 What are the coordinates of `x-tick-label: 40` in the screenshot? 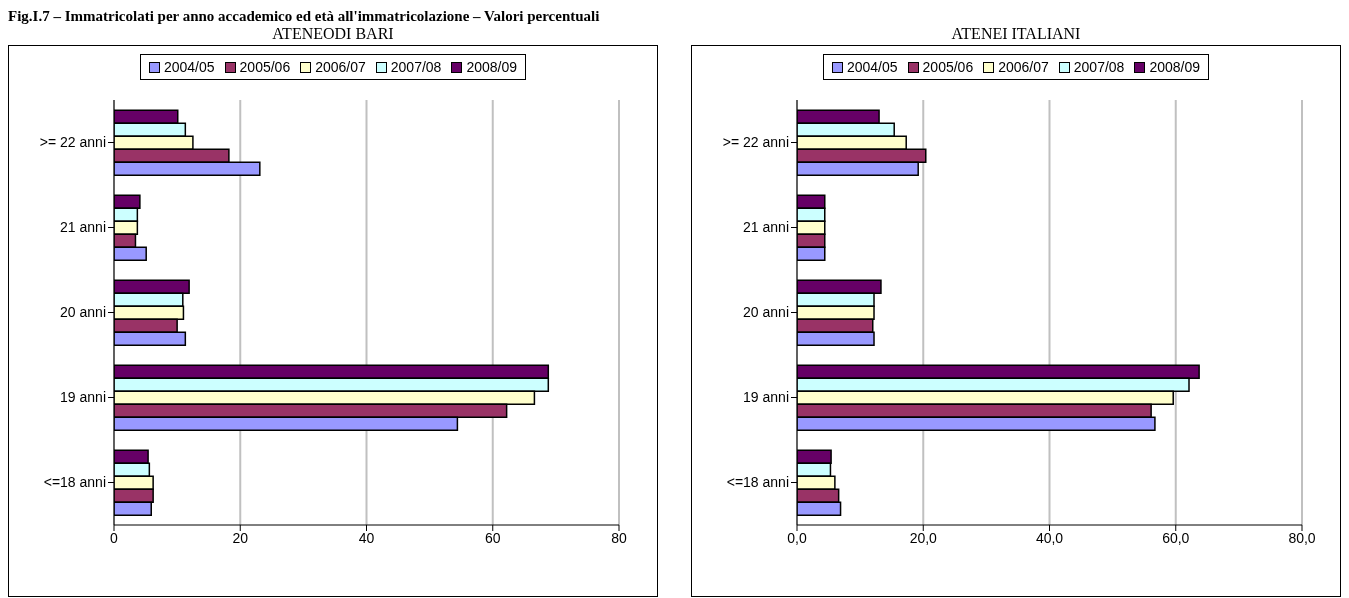 It's located at (366, 537).